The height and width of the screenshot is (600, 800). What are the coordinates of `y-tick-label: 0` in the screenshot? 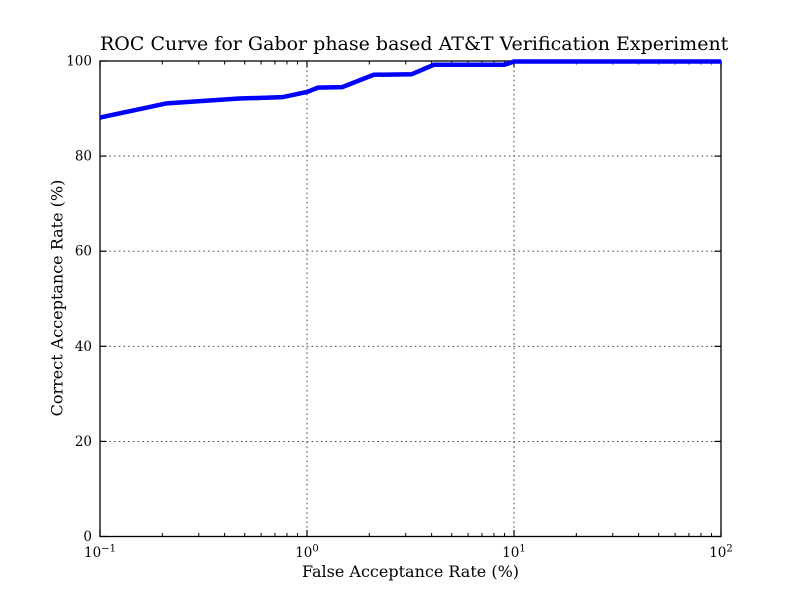 It's located at (87, 537).